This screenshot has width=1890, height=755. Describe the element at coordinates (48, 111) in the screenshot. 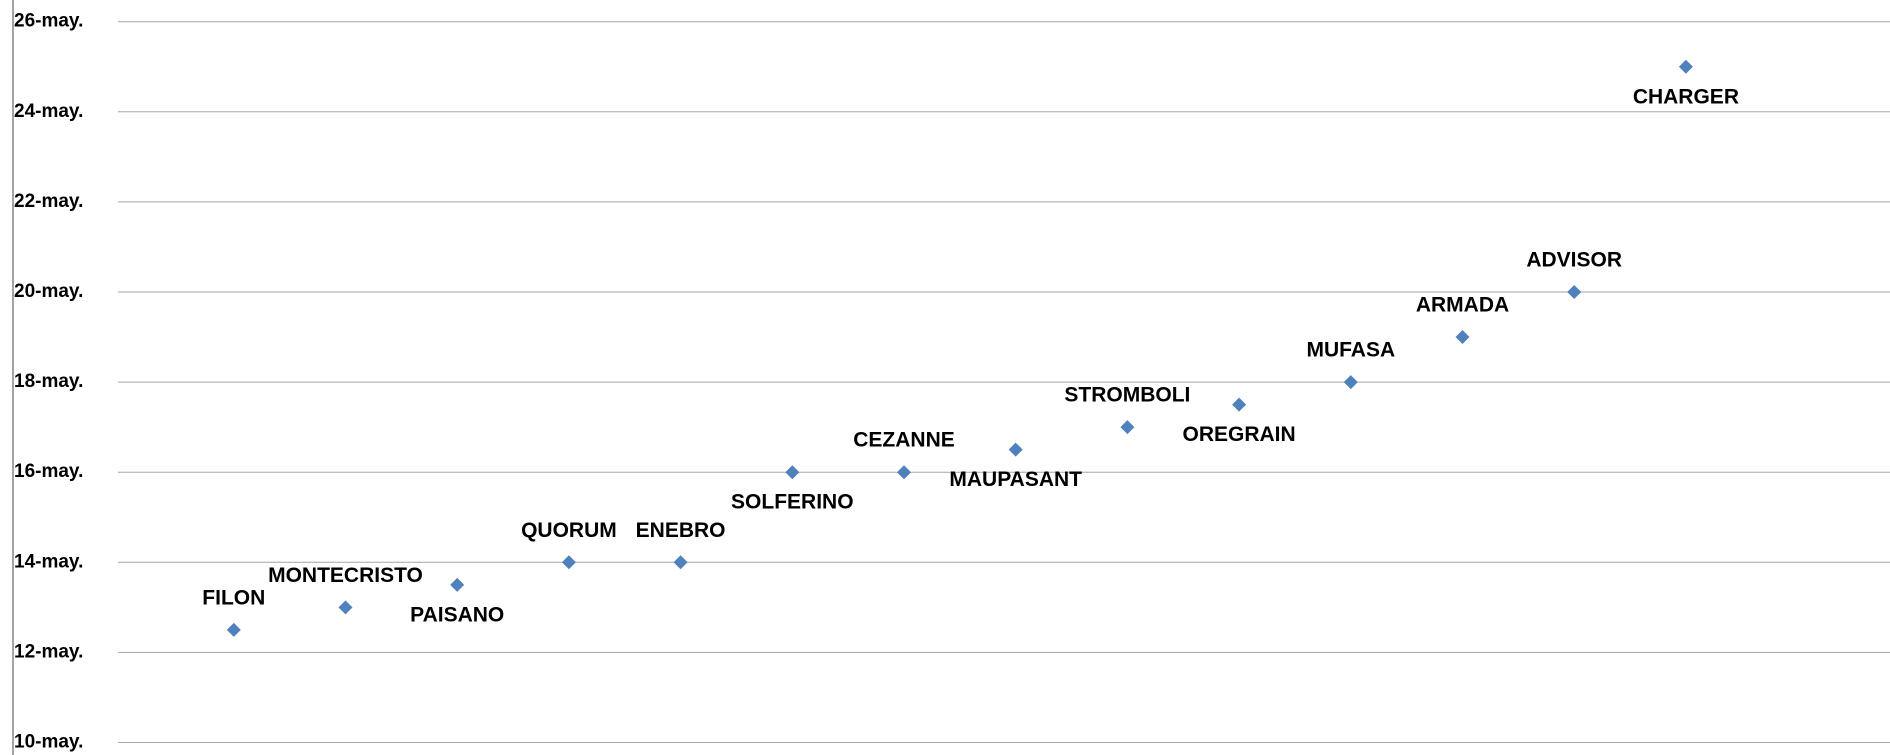

I see `y-tick-label: 24-may.` at that location.